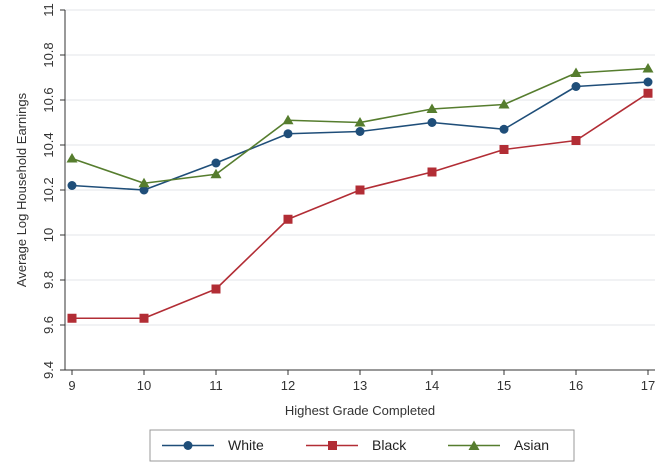 Image resolution: width=662 pixels, height=466 pixels. I want to click on x-tick-label: 9, so click(71, 385).